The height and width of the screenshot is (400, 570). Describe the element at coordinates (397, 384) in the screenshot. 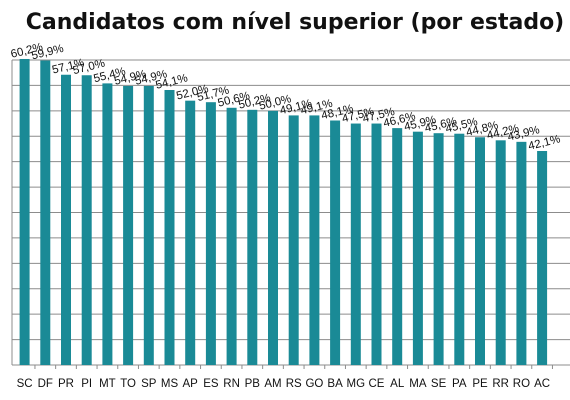

I see `x-tick-label: AL` at that location.